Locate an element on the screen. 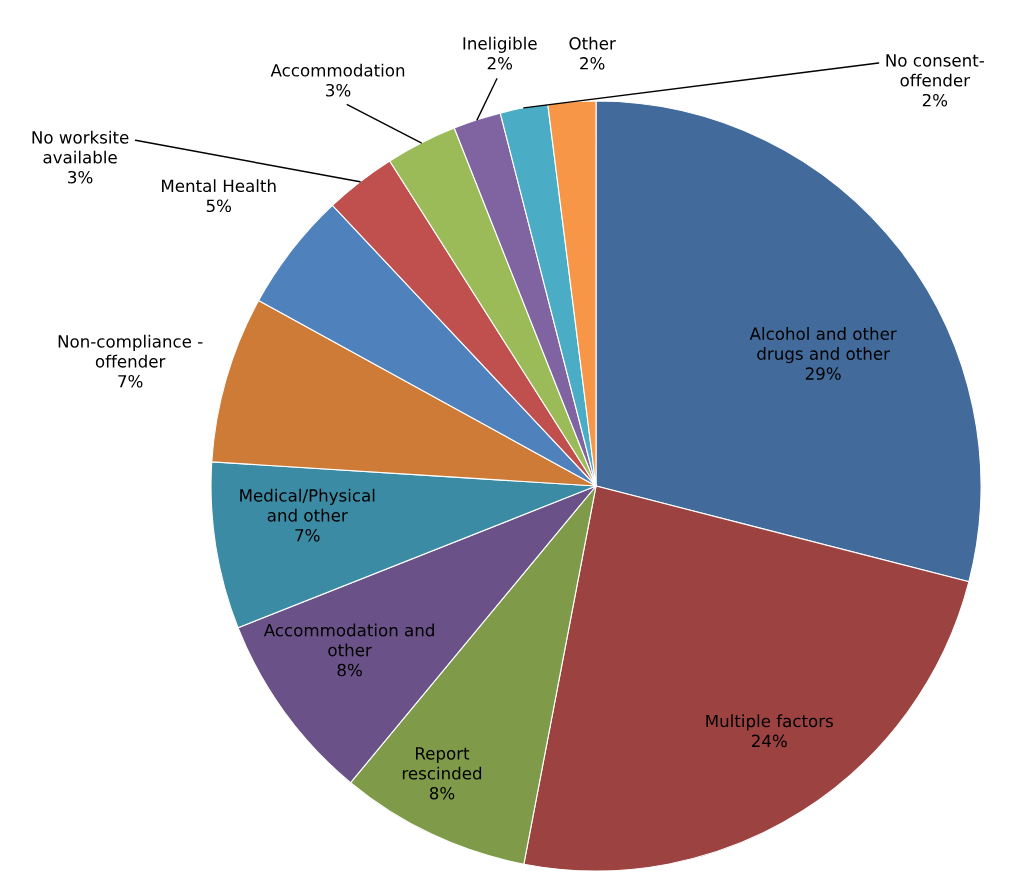  slice-label: Multiple factors is located at coordinates (769, 722).